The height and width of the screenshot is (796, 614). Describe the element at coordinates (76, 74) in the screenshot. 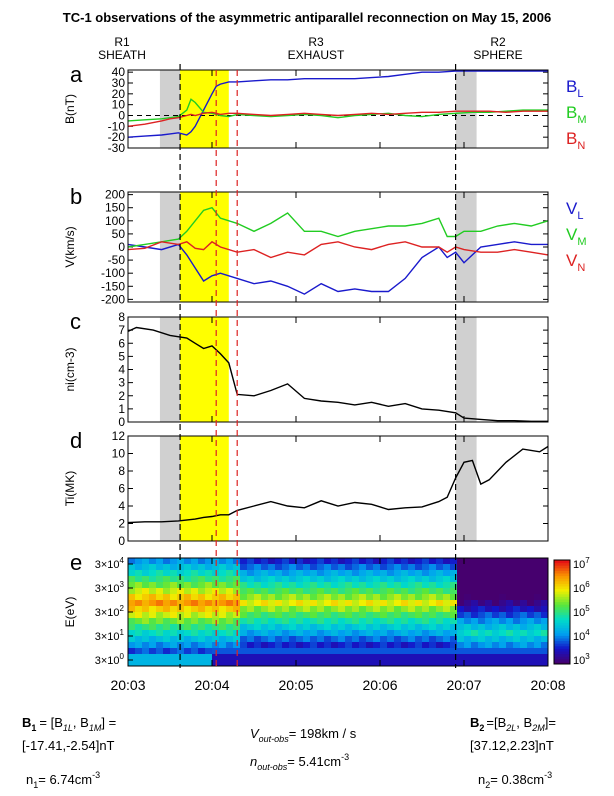

I see `panel-letter-a: a` at that location.